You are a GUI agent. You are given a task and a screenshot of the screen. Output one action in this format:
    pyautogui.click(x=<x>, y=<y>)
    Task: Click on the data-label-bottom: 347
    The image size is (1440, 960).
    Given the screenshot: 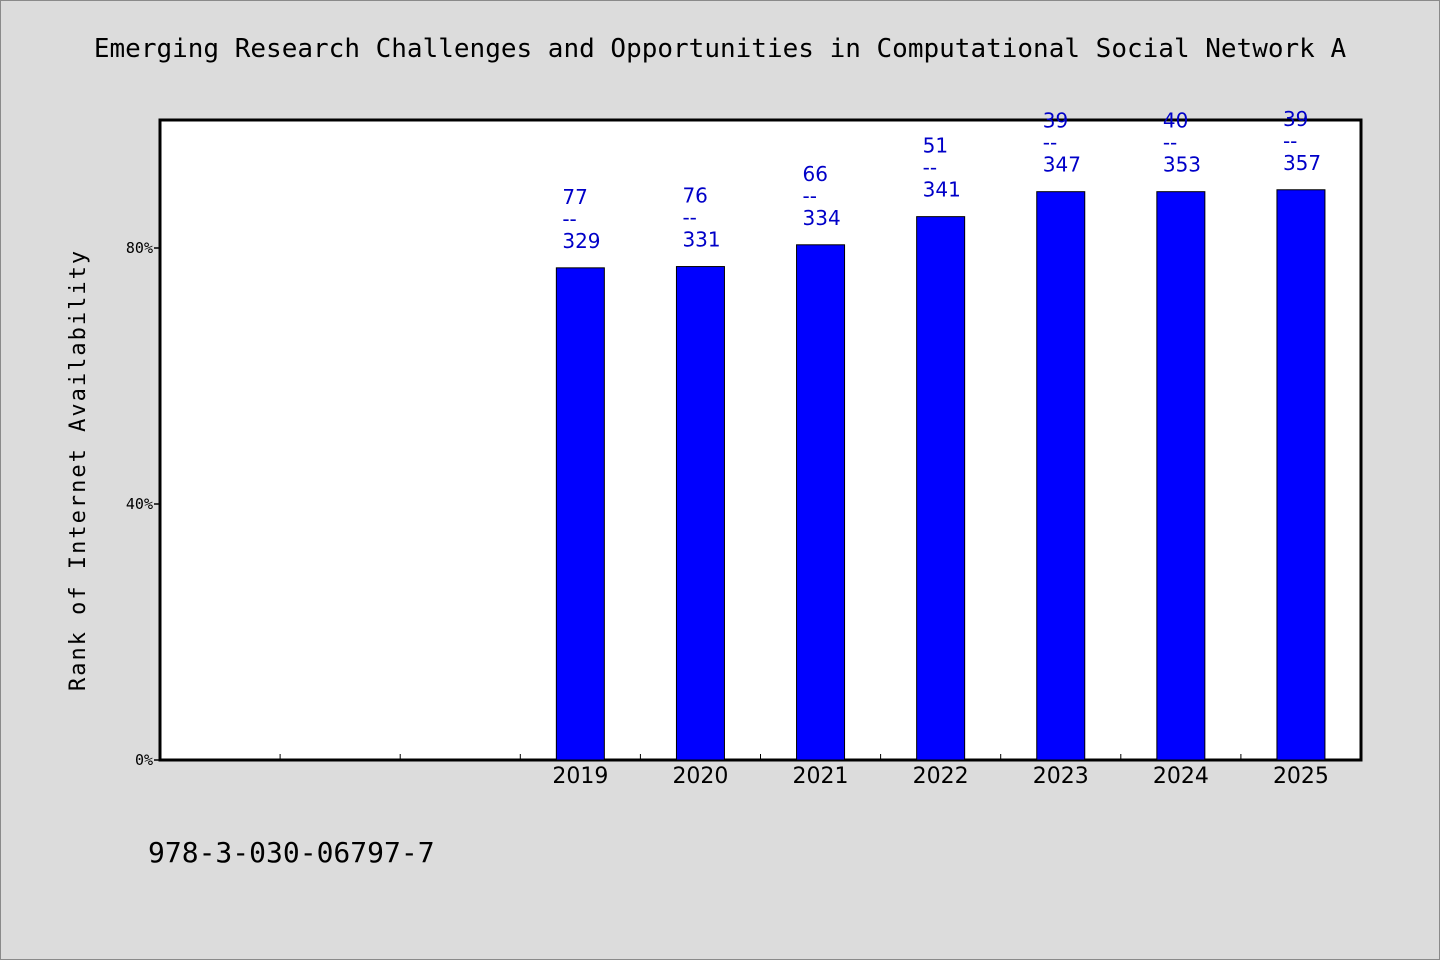 What is the action you would take?
    pyautogui.click(x=1062, y=165)
    